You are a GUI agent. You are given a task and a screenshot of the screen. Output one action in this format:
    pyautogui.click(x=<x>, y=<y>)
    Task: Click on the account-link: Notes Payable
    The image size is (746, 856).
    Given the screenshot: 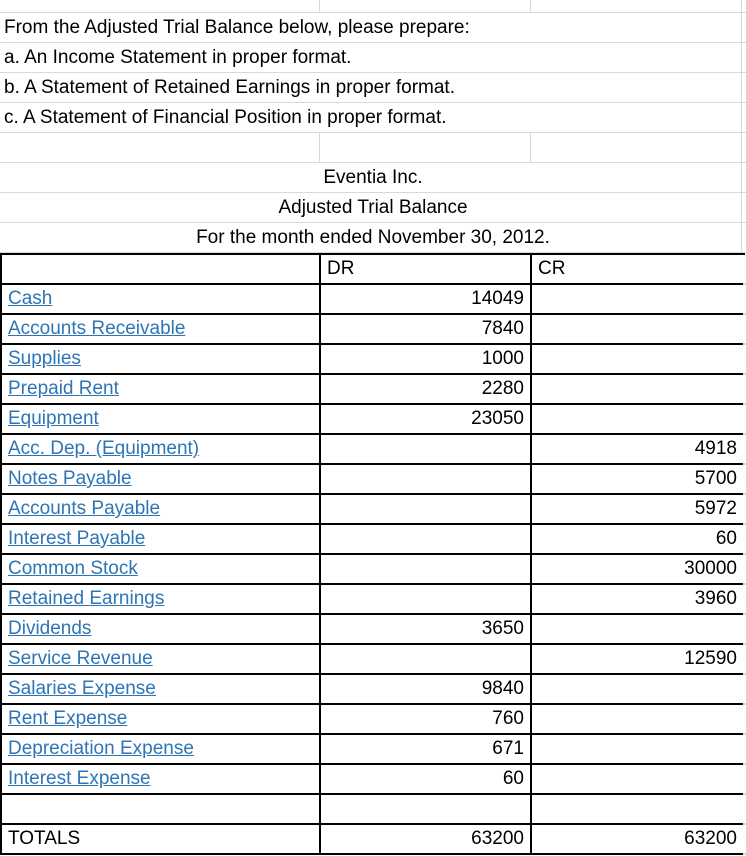 What is the action you would take?
    pyautogui.click(x=70, y=478)
    